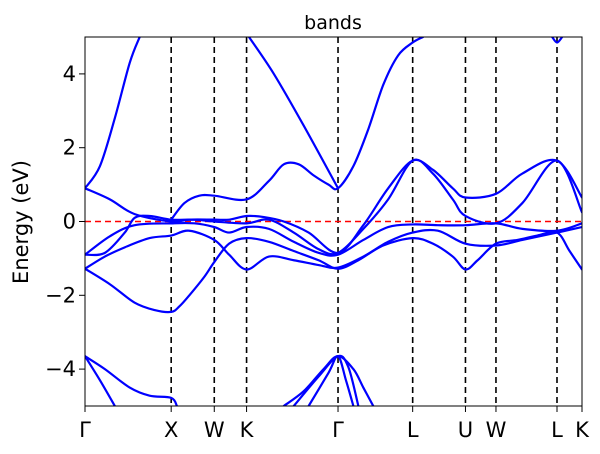  I want to click on chart-title: bands, so click(333, 23).